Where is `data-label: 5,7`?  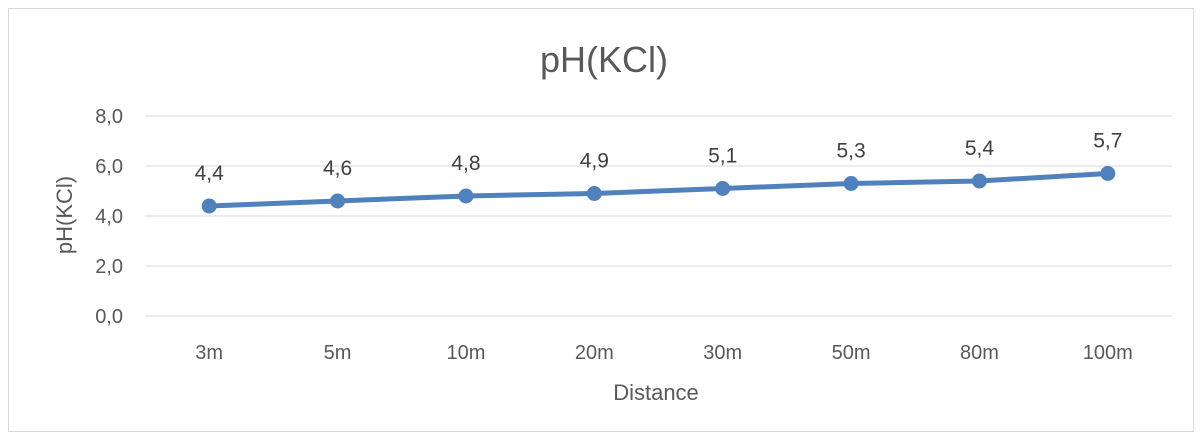
data-label: 5,7 is located at coordinates (1107, 141).